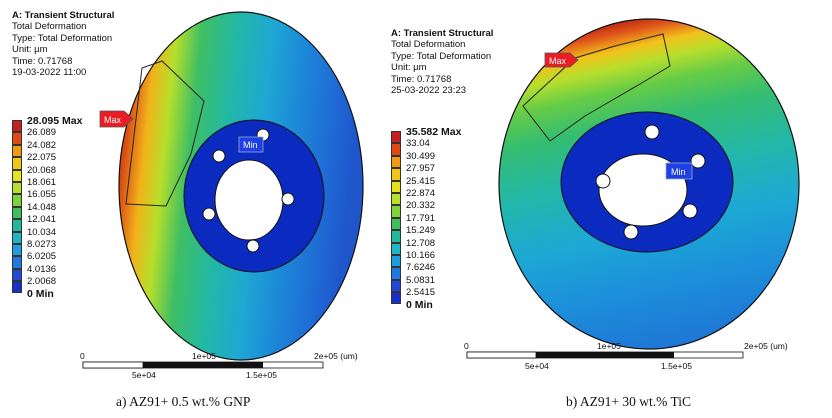 The image size is (832, 418). I want to click on legend-label: 20.332, so click(421, 206).